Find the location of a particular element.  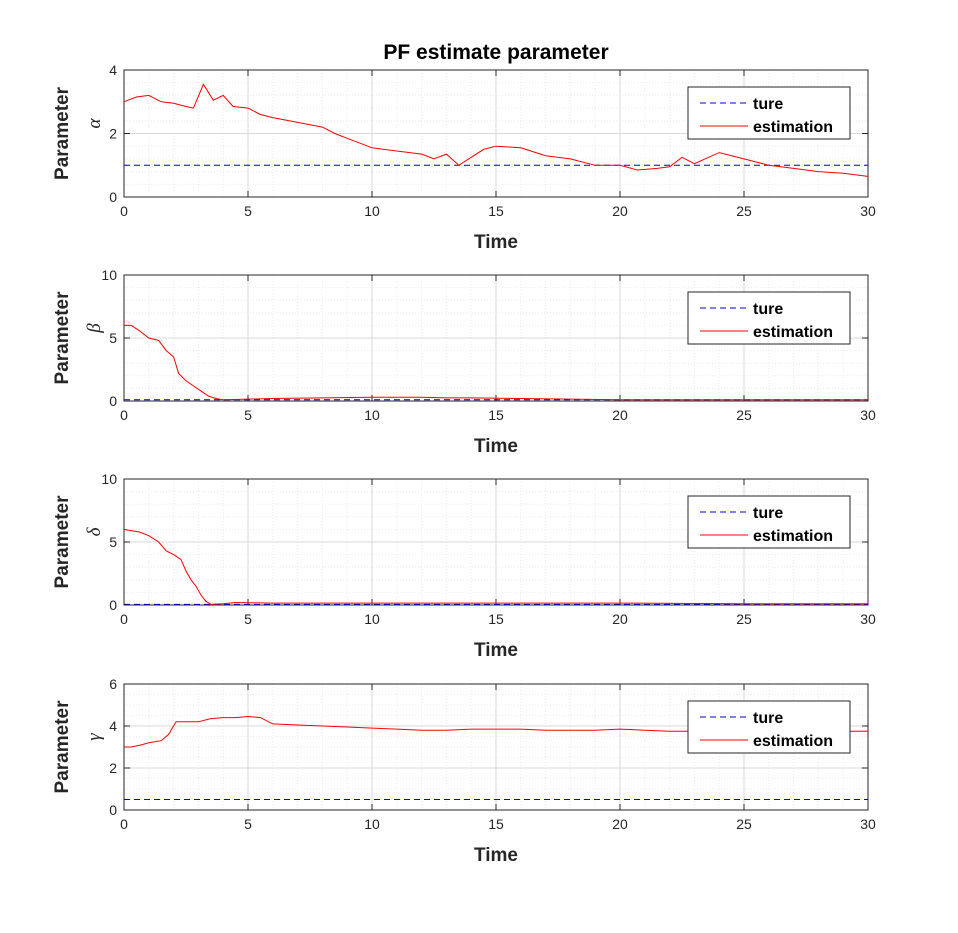

y-axis-symbol: γ is located at coordinates (94, 737).